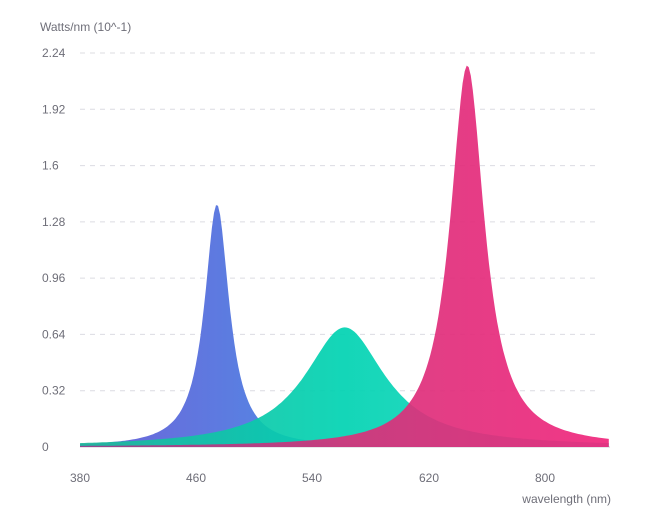 This screenshot has width=650, height=522. Describe the element at coordinates (45, 447) in the screenshot. I see `y-tick-label: 0` at that location.